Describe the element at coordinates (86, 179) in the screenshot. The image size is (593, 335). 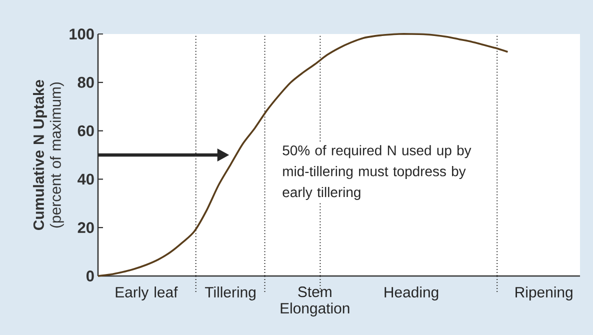
I see `y-tick-label: 40` at that location.